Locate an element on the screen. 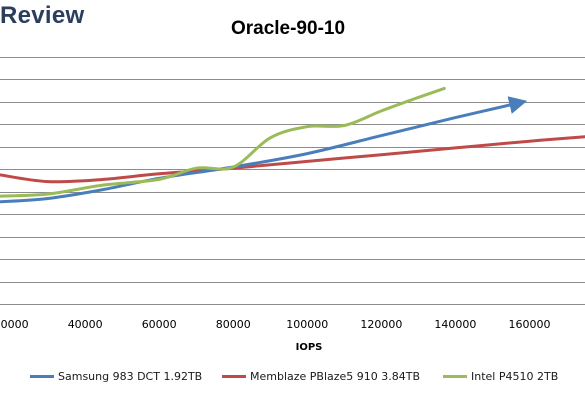 The width and height of the screenshot is (585, 401). x-tick-label: 140000 is located at coordinates (455, 324).